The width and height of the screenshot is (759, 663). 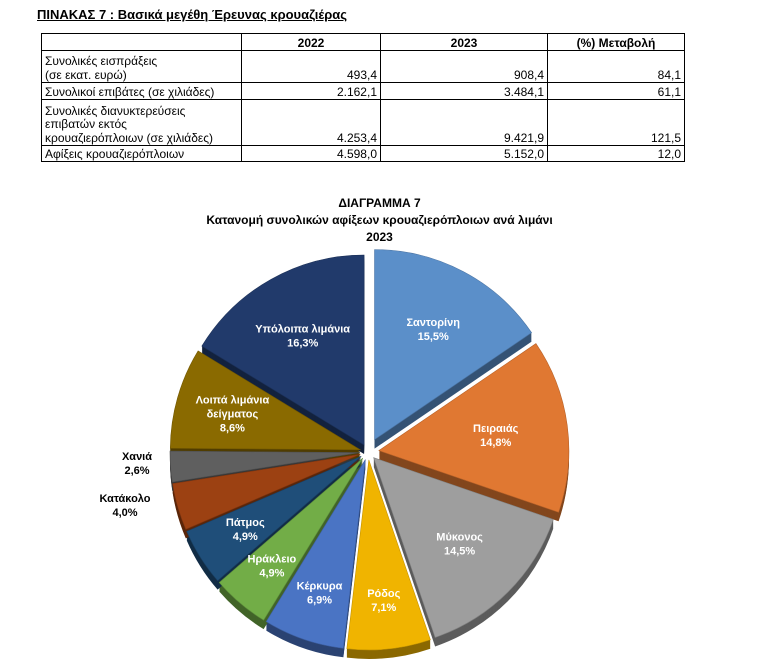 I want to click on slice-percent: 14,5%, so click(x=459, y=552).